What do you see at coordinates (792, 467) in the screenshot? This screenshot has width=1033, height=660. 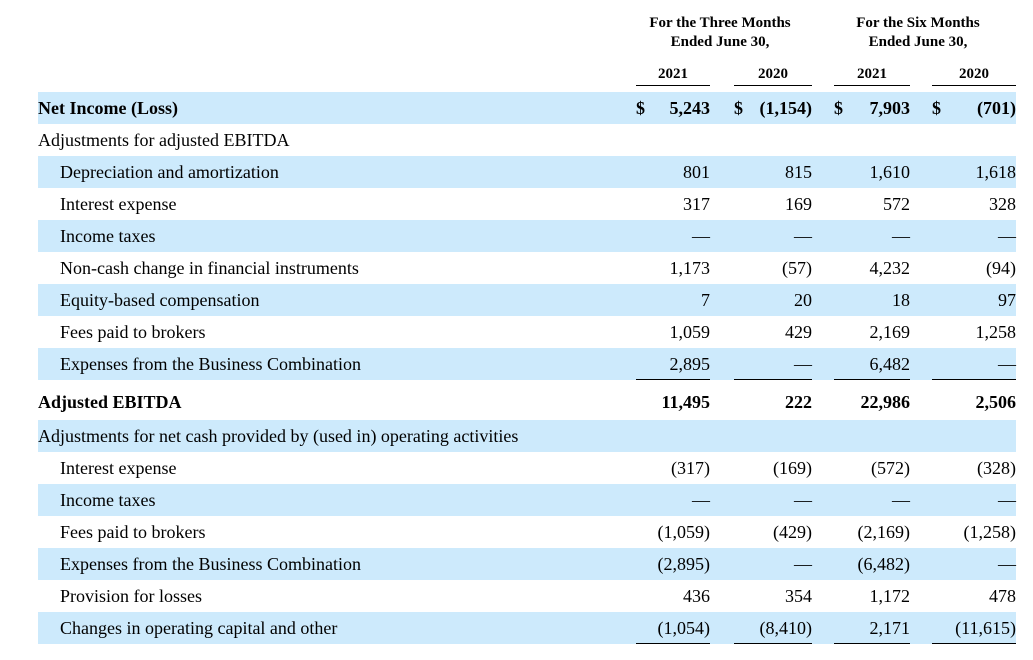 I see `cell-value: (169)` at bounding box center [792, 467].